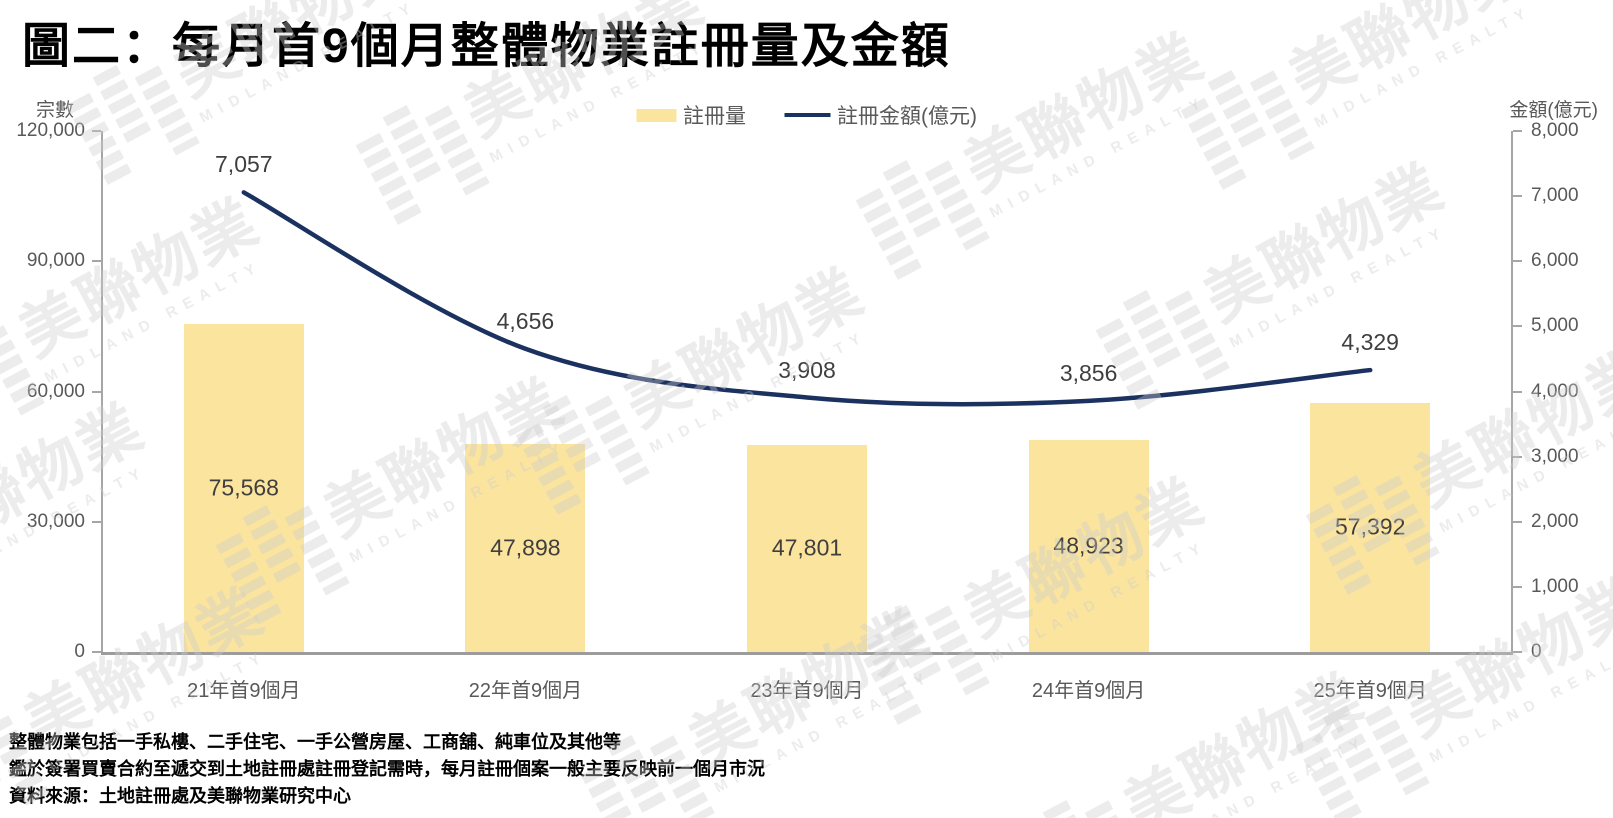  Describe the element at coordinates (1555, 130) in the screenshot. I see `right-axis-tick-label: 8,000` at that location.